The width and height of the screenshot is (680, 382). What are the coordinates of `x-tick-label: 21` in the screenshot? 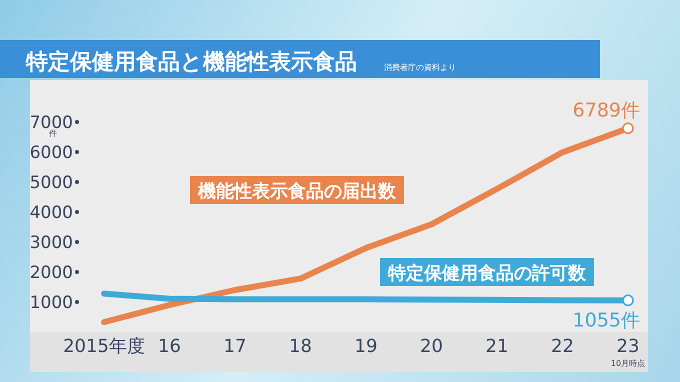 It's located at (497, 346).